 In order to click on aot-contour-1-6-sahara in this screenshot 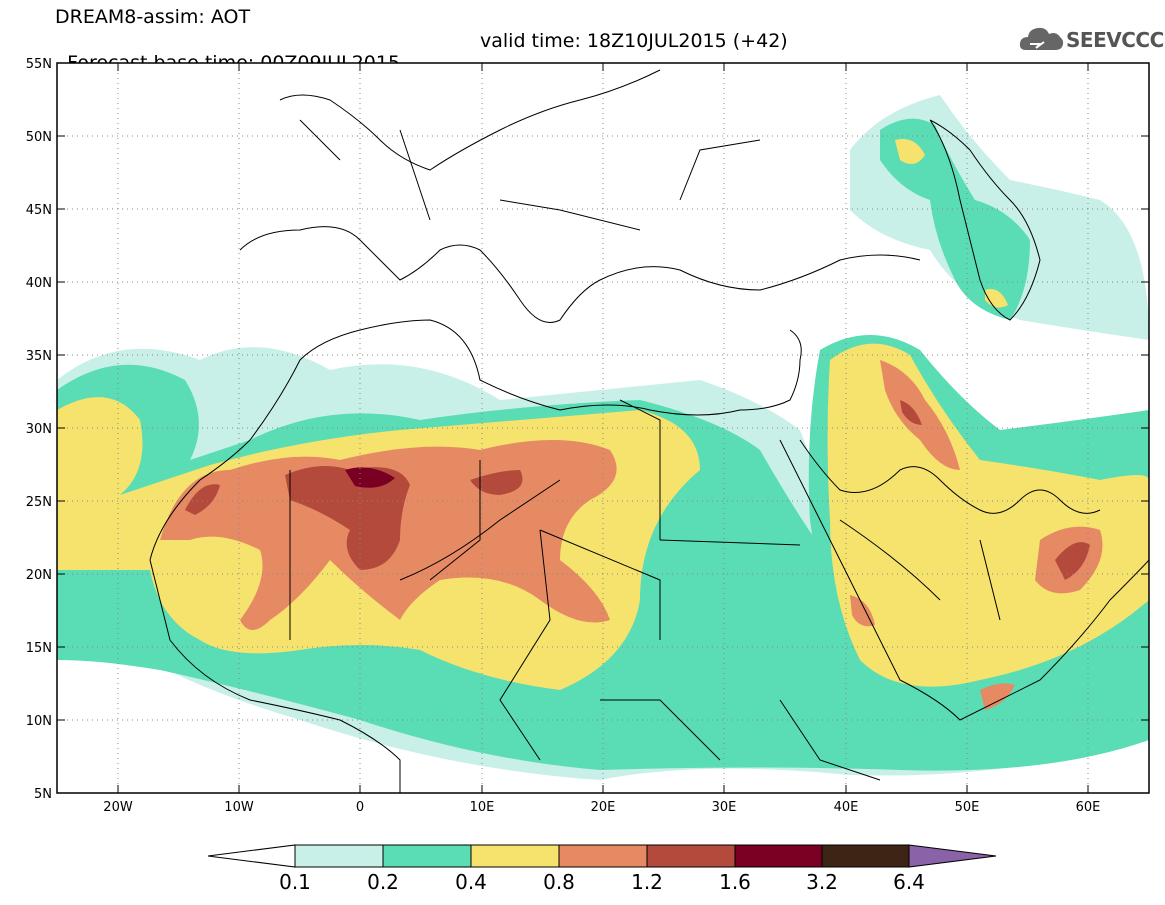, I will do `click(370, 477)`.